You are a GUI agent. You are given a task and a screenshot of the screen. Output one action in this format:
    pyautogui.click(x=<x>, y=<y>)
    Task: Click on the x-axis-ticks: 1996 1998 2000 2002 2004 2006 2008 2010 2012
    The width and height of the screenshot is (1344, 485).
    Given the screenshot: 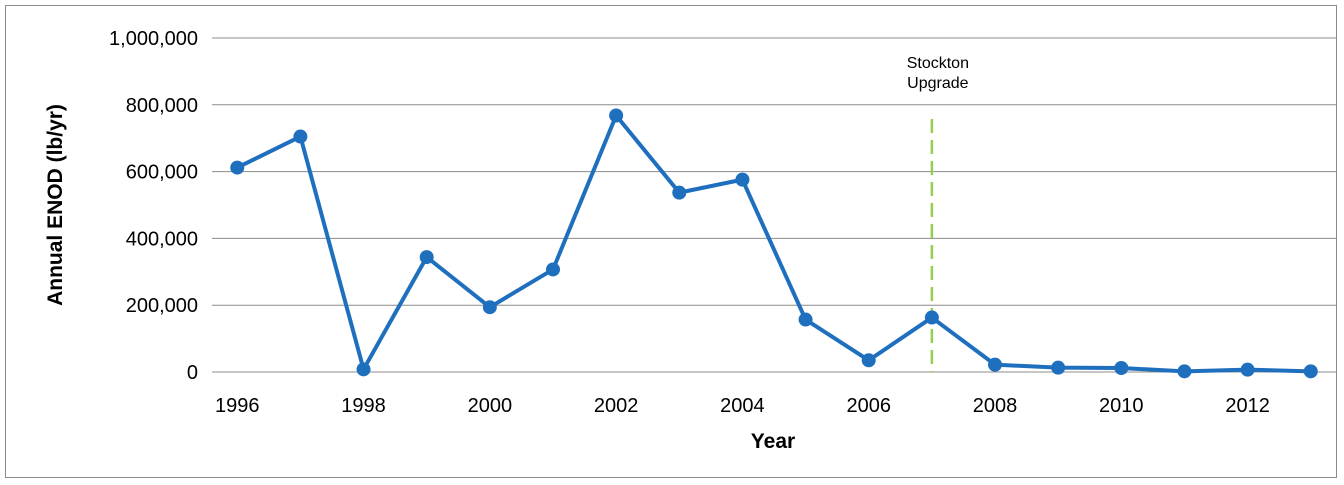 What is the action you would take?
    pyautogui.click(x=742, y=406)
    